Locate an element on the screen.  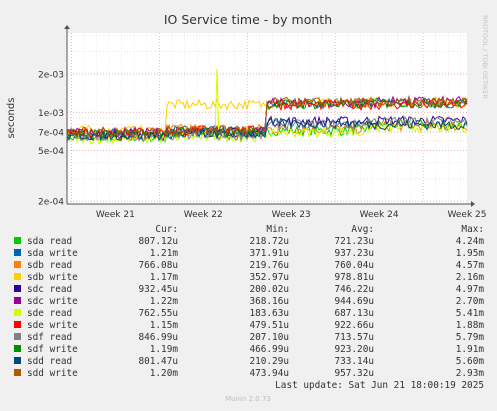
legend-header-avg: Avg: is located at coordinates (362, 229).